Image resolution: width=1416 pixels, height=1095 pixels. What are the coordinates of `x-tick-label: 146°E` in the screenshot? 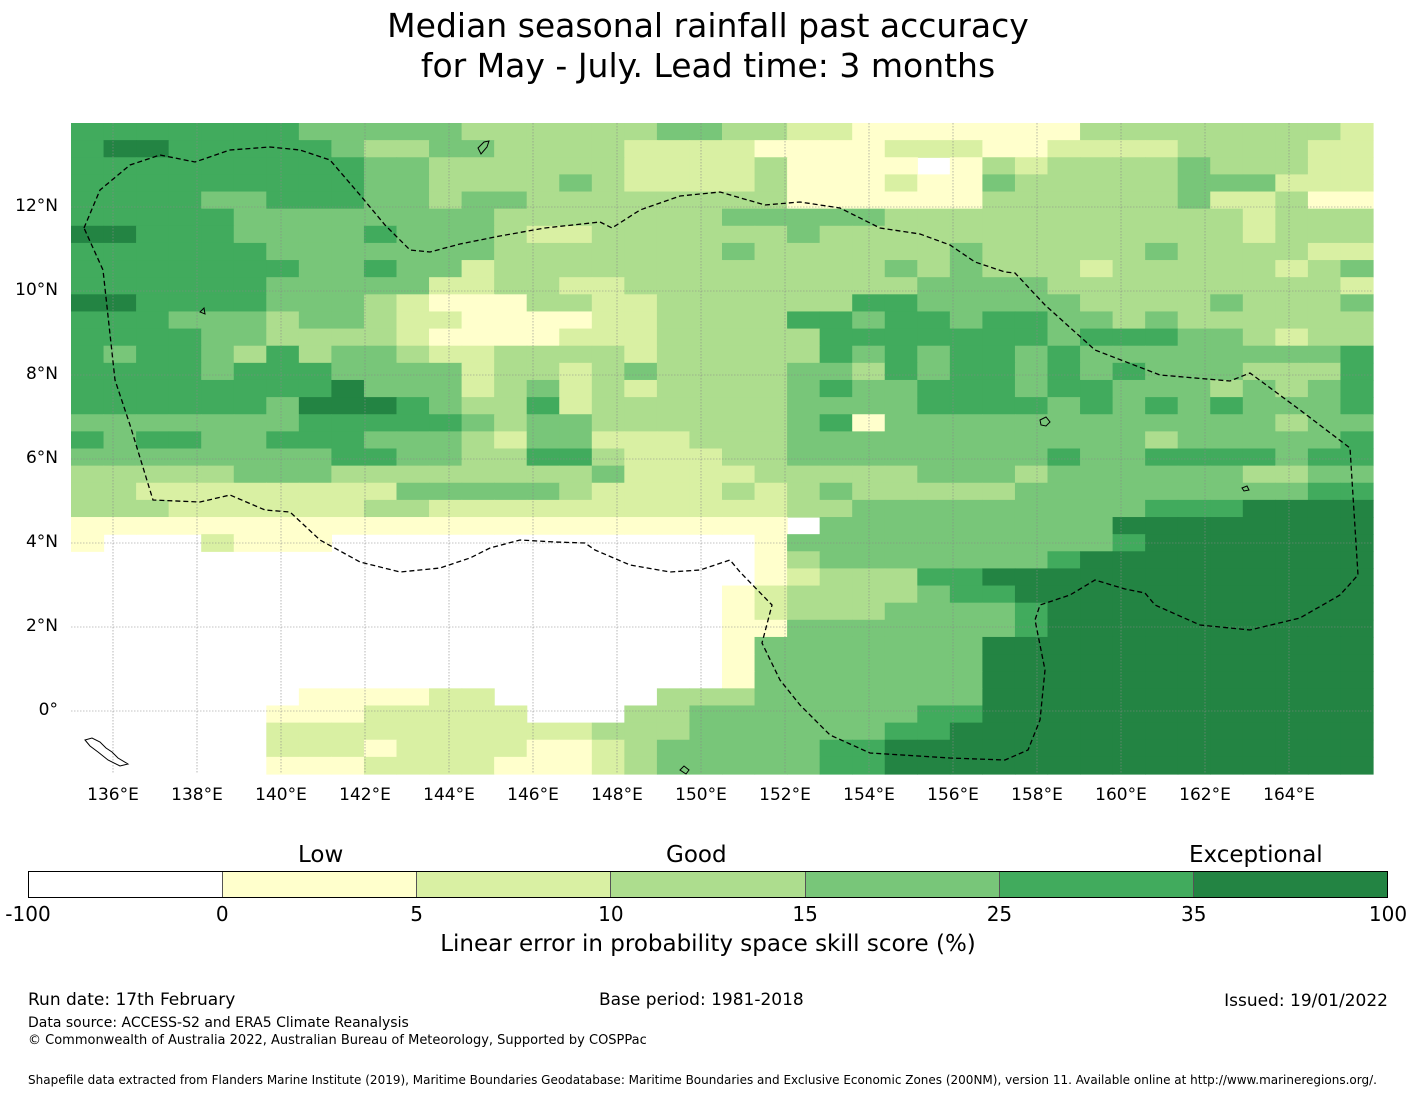 It's located at (533, 795).